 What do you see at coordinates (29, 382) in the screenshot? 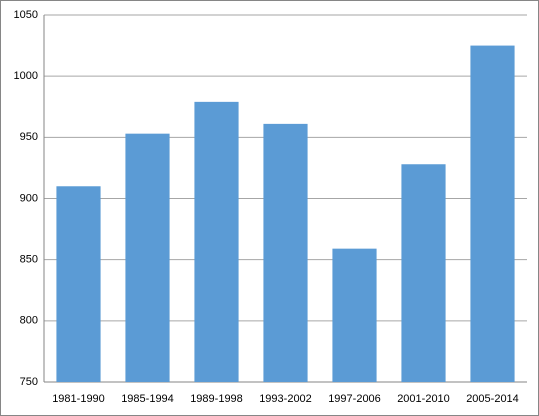
I see `y-tick-label: 750` at bounding box center [29, 382].